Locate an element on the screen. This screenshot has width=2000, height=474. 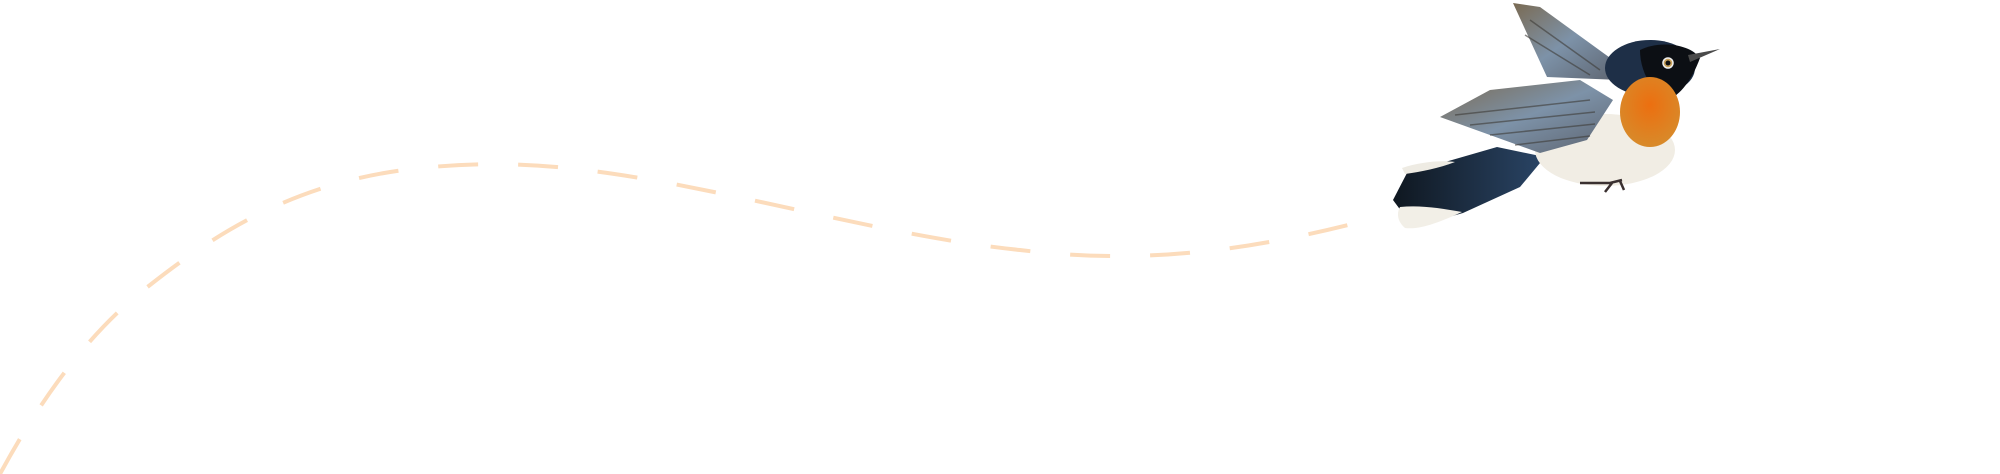
bird-illustration is located at coordinates (1556, 116).